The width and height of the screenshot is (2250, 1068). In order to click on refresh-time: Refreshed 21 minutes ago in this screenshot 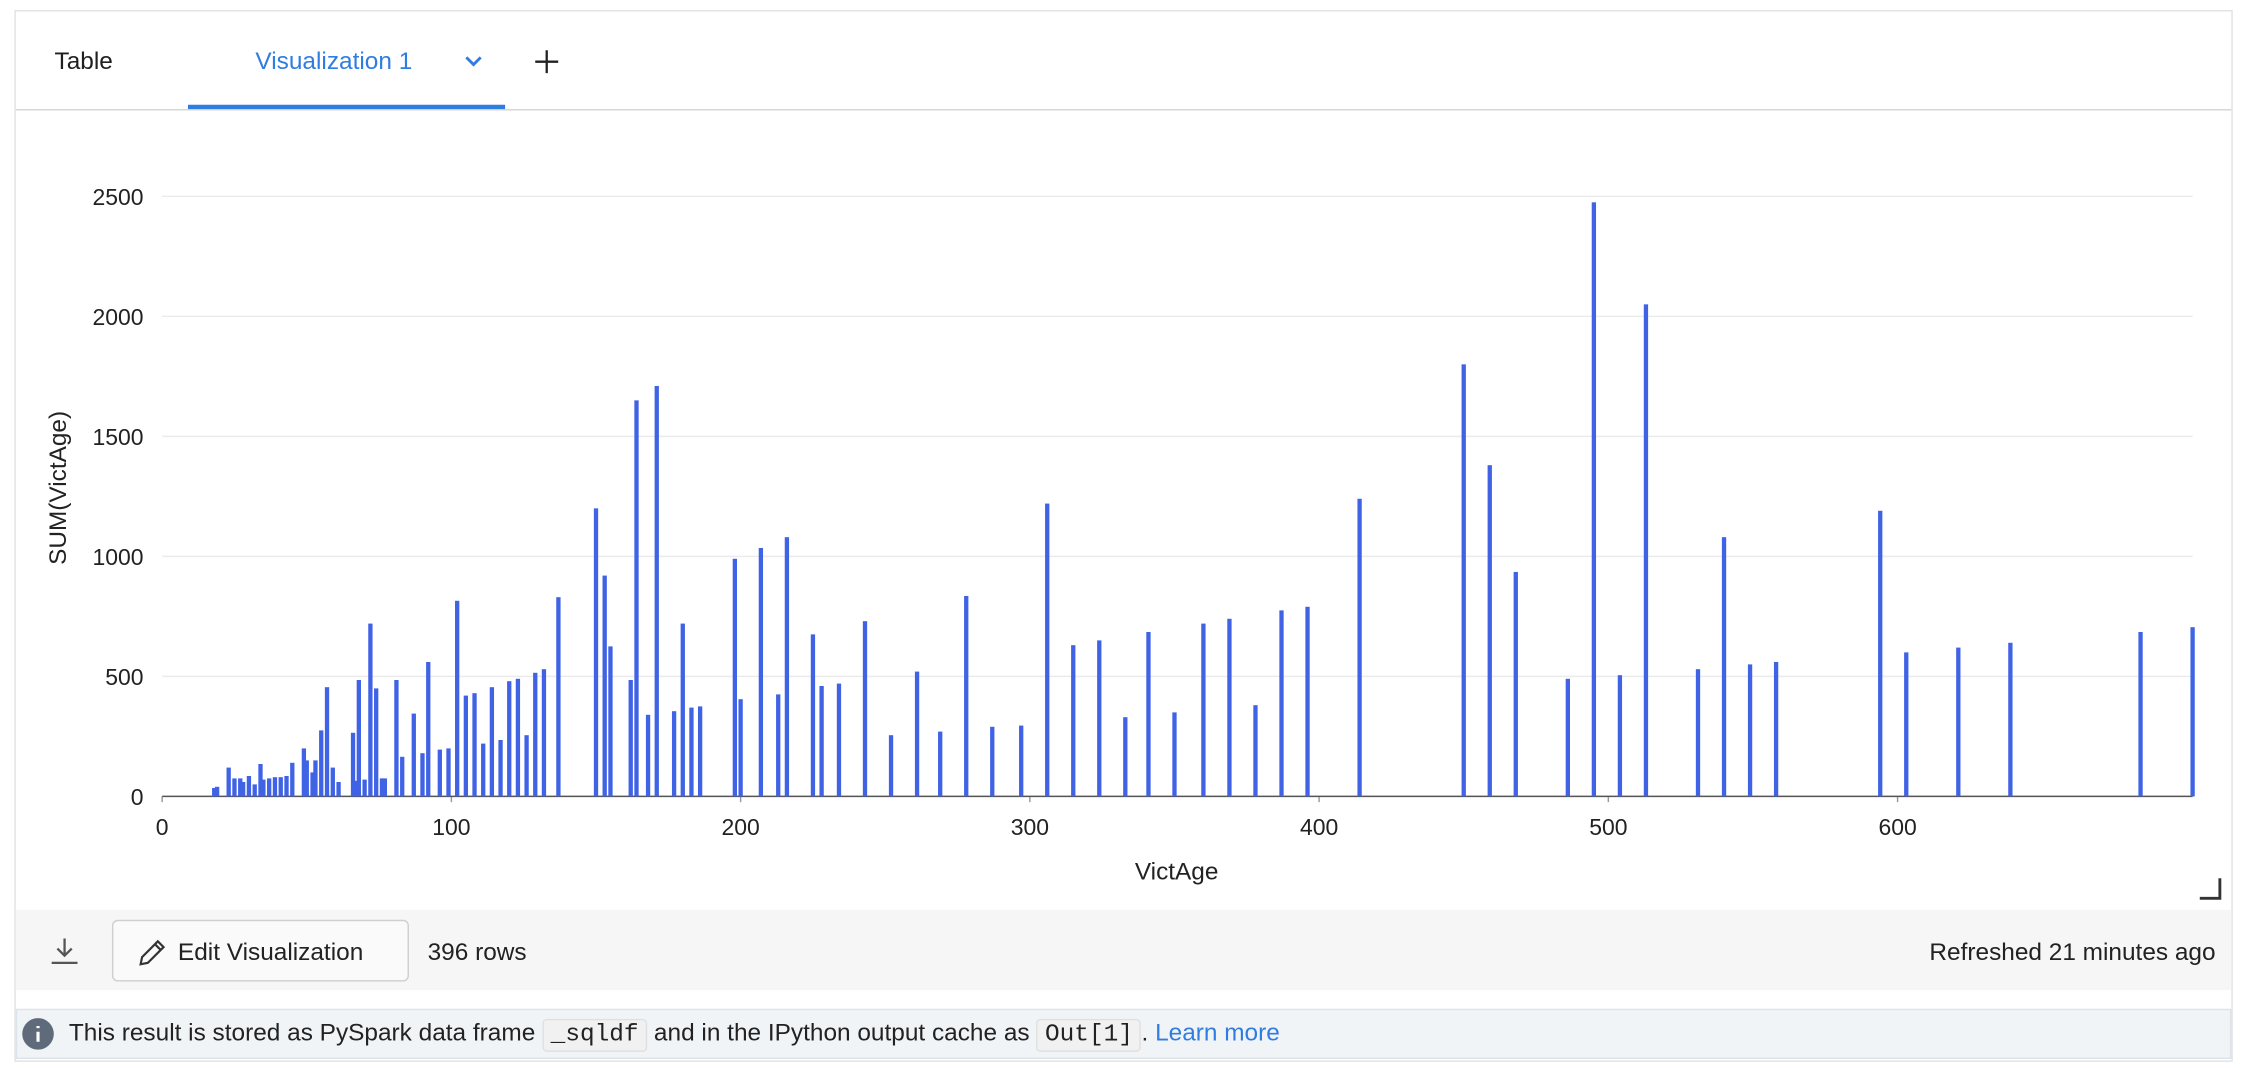, I will do `click(2072, 952)`.